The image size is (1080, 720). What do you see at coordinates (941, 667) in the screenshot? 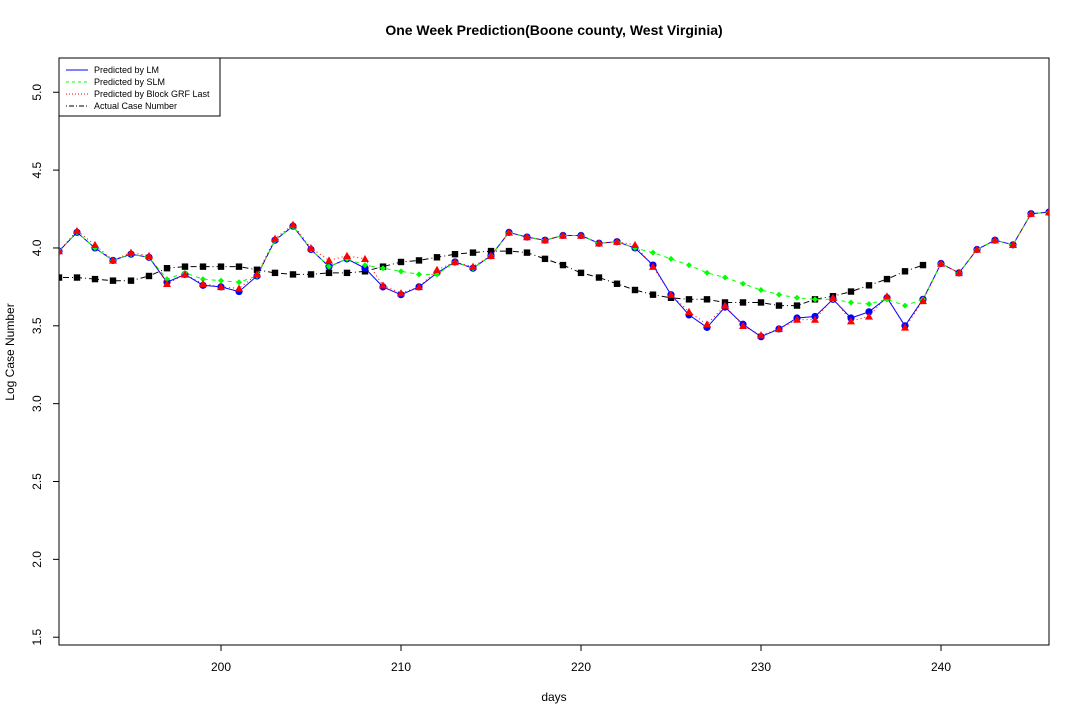
I see `x-tick-label: 240` at bounding box center [941, 667].